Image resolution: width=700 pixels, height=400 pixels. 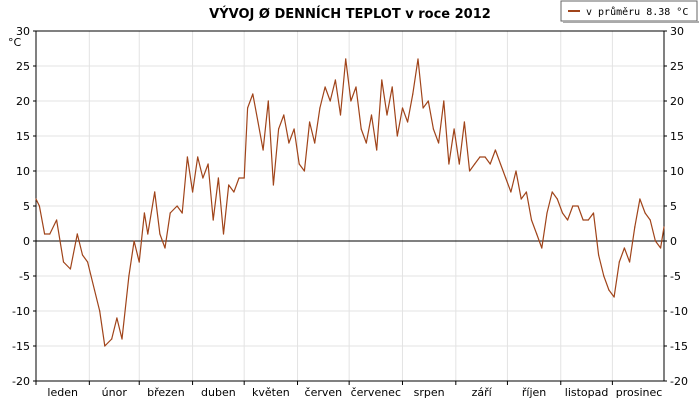 What do you see at coordinates (587, 392) in the screenshot?
I see `x-tick-label: listopad` at bounding box center [587, 392].